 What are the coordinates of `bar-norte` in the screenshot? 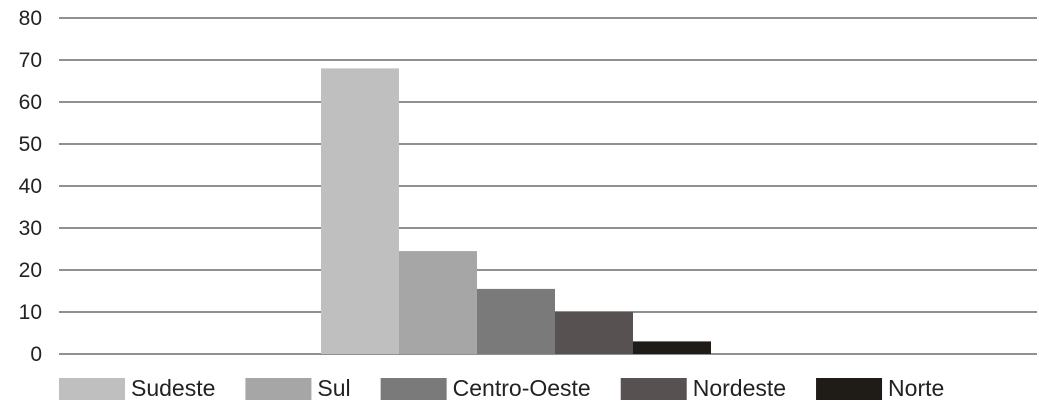 It's located at (672, 347).